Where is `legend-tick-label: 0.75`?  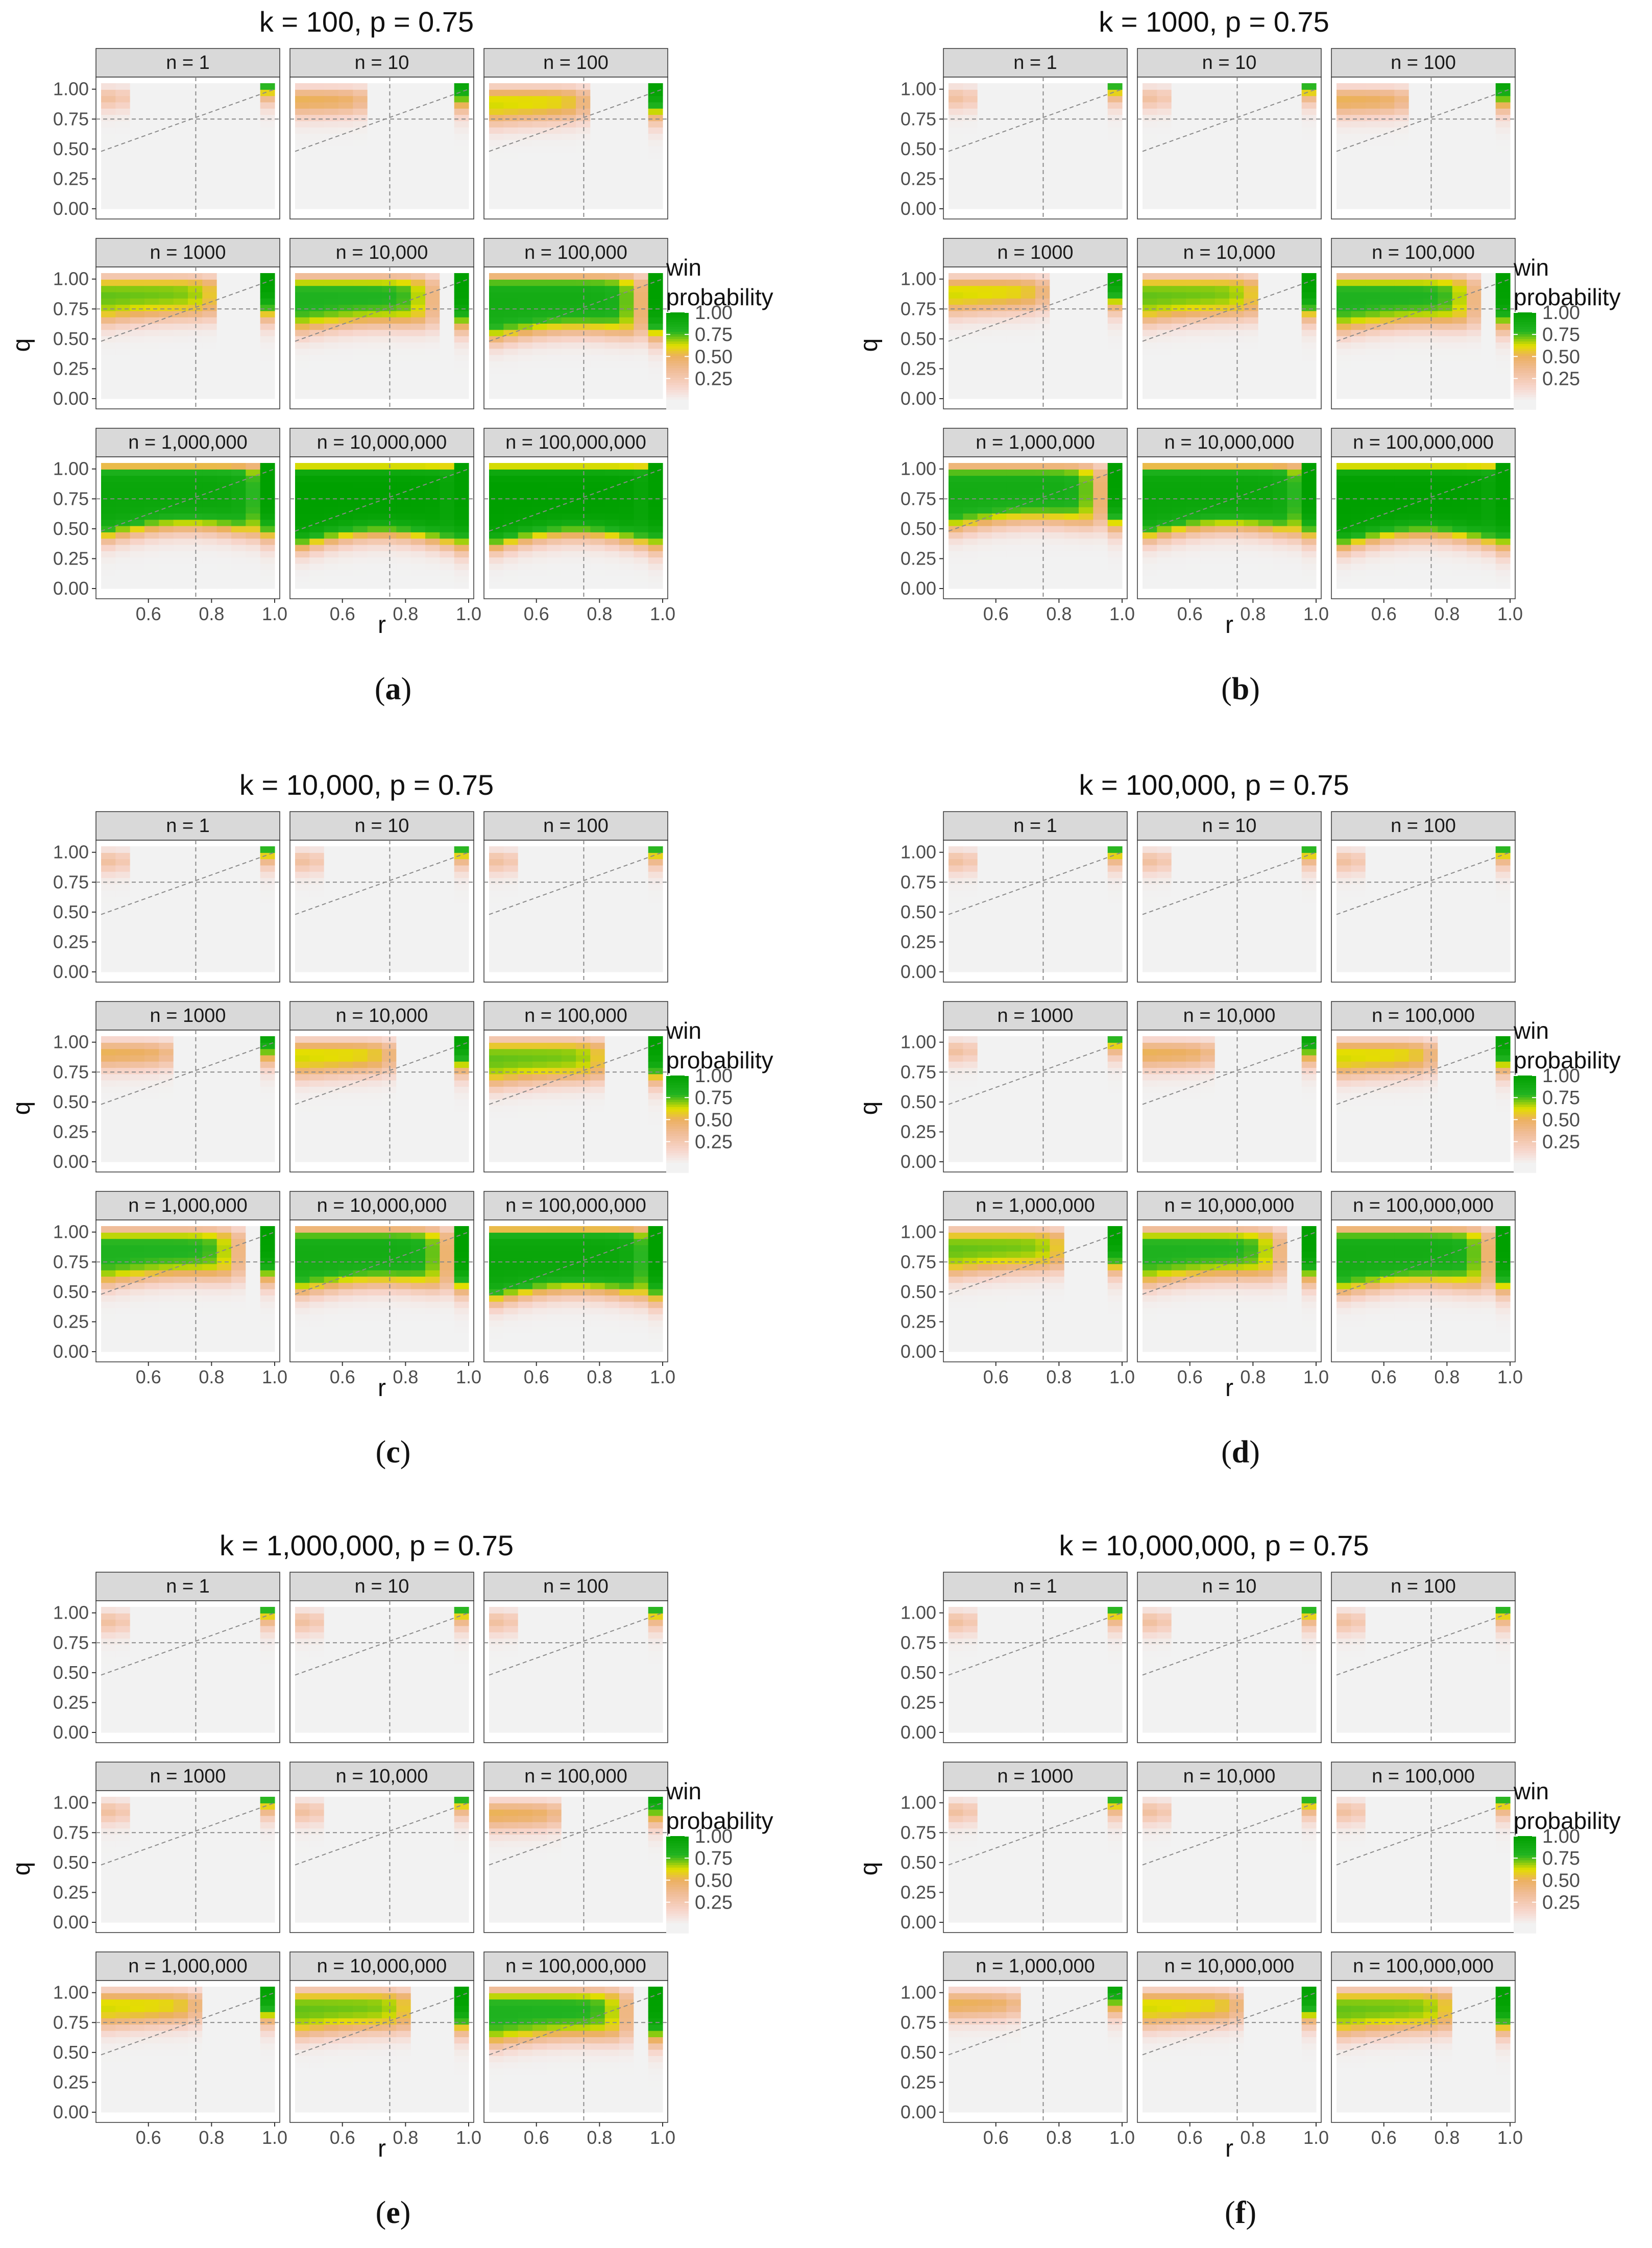 legend-tick-label: 0.75 is located at coordinates (714, 335).